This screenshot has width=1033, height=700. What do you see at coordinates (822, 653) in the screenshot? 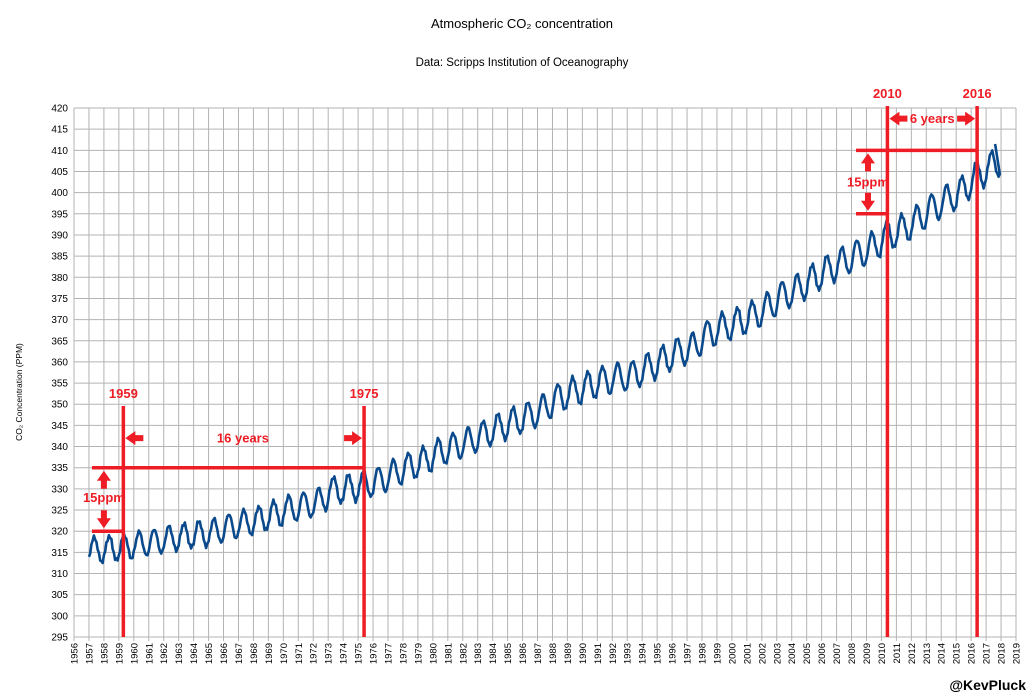
I see `x-tick-label: 2006` at bounding box center [822, 653].